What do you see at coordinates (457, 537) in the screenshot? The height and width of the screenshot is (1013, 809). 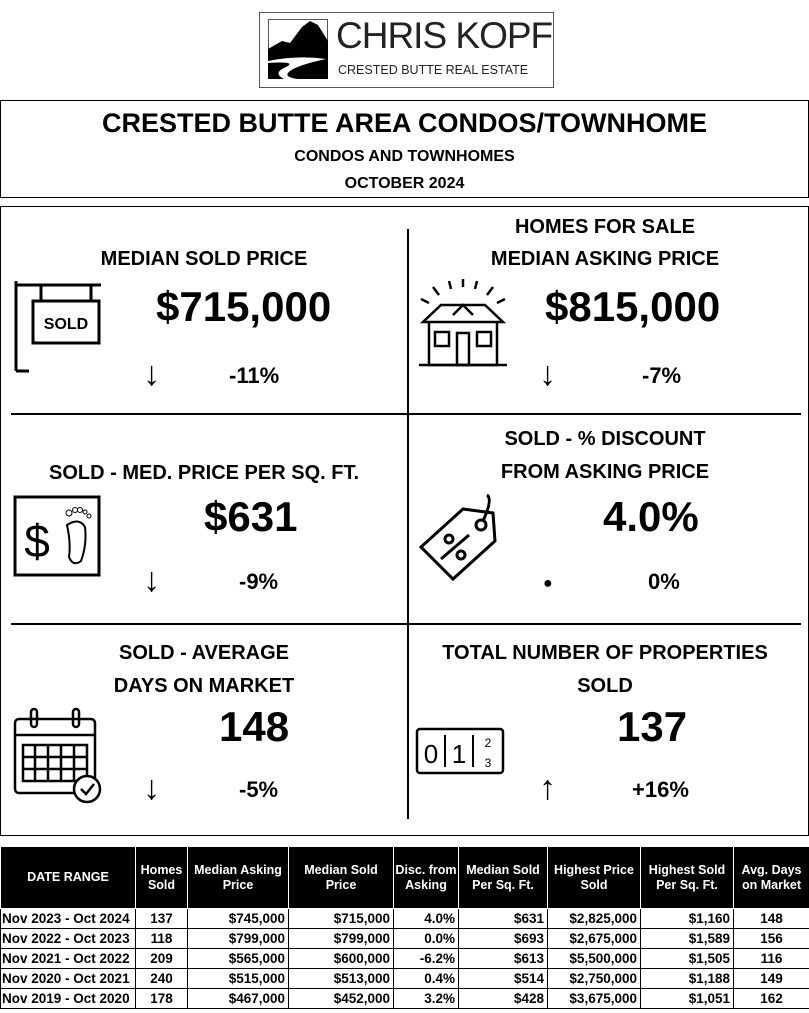 I see `percent-tag-icon` at bounding box center [457, 537].